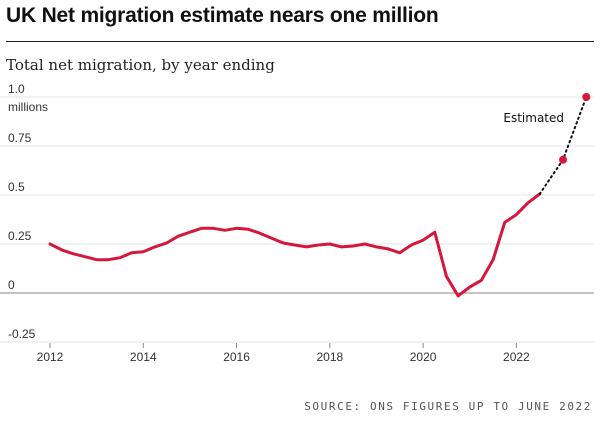 Image resolution: width=600 pixels, height=425 pixels. Describe the element at coordinates (28, 107) in the screenshot. I see `y-unit-label: millions` at that location.